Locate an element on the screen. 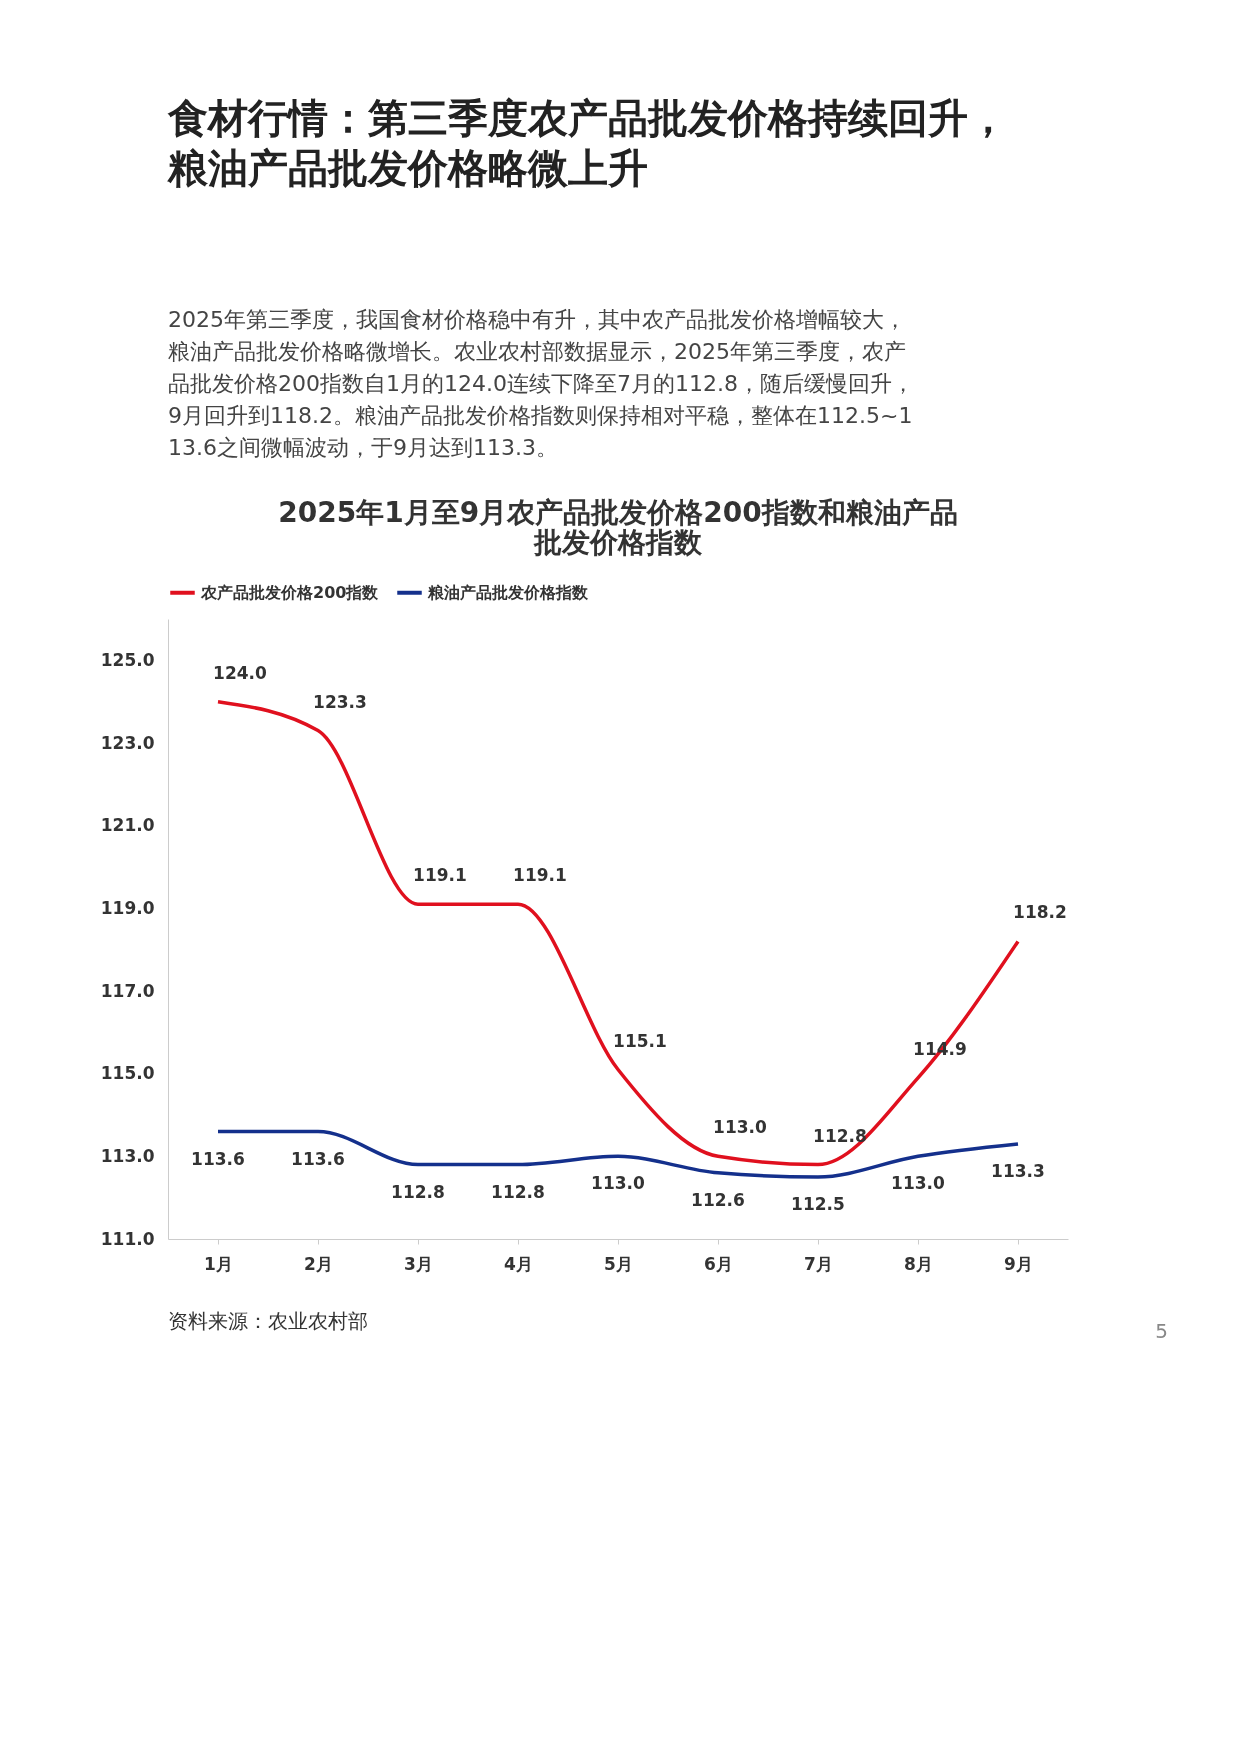 Image resolution: width=1239 pixels, height=1753 pixels. x-tick-label: 7月 is located at coordinates (818, 1263).